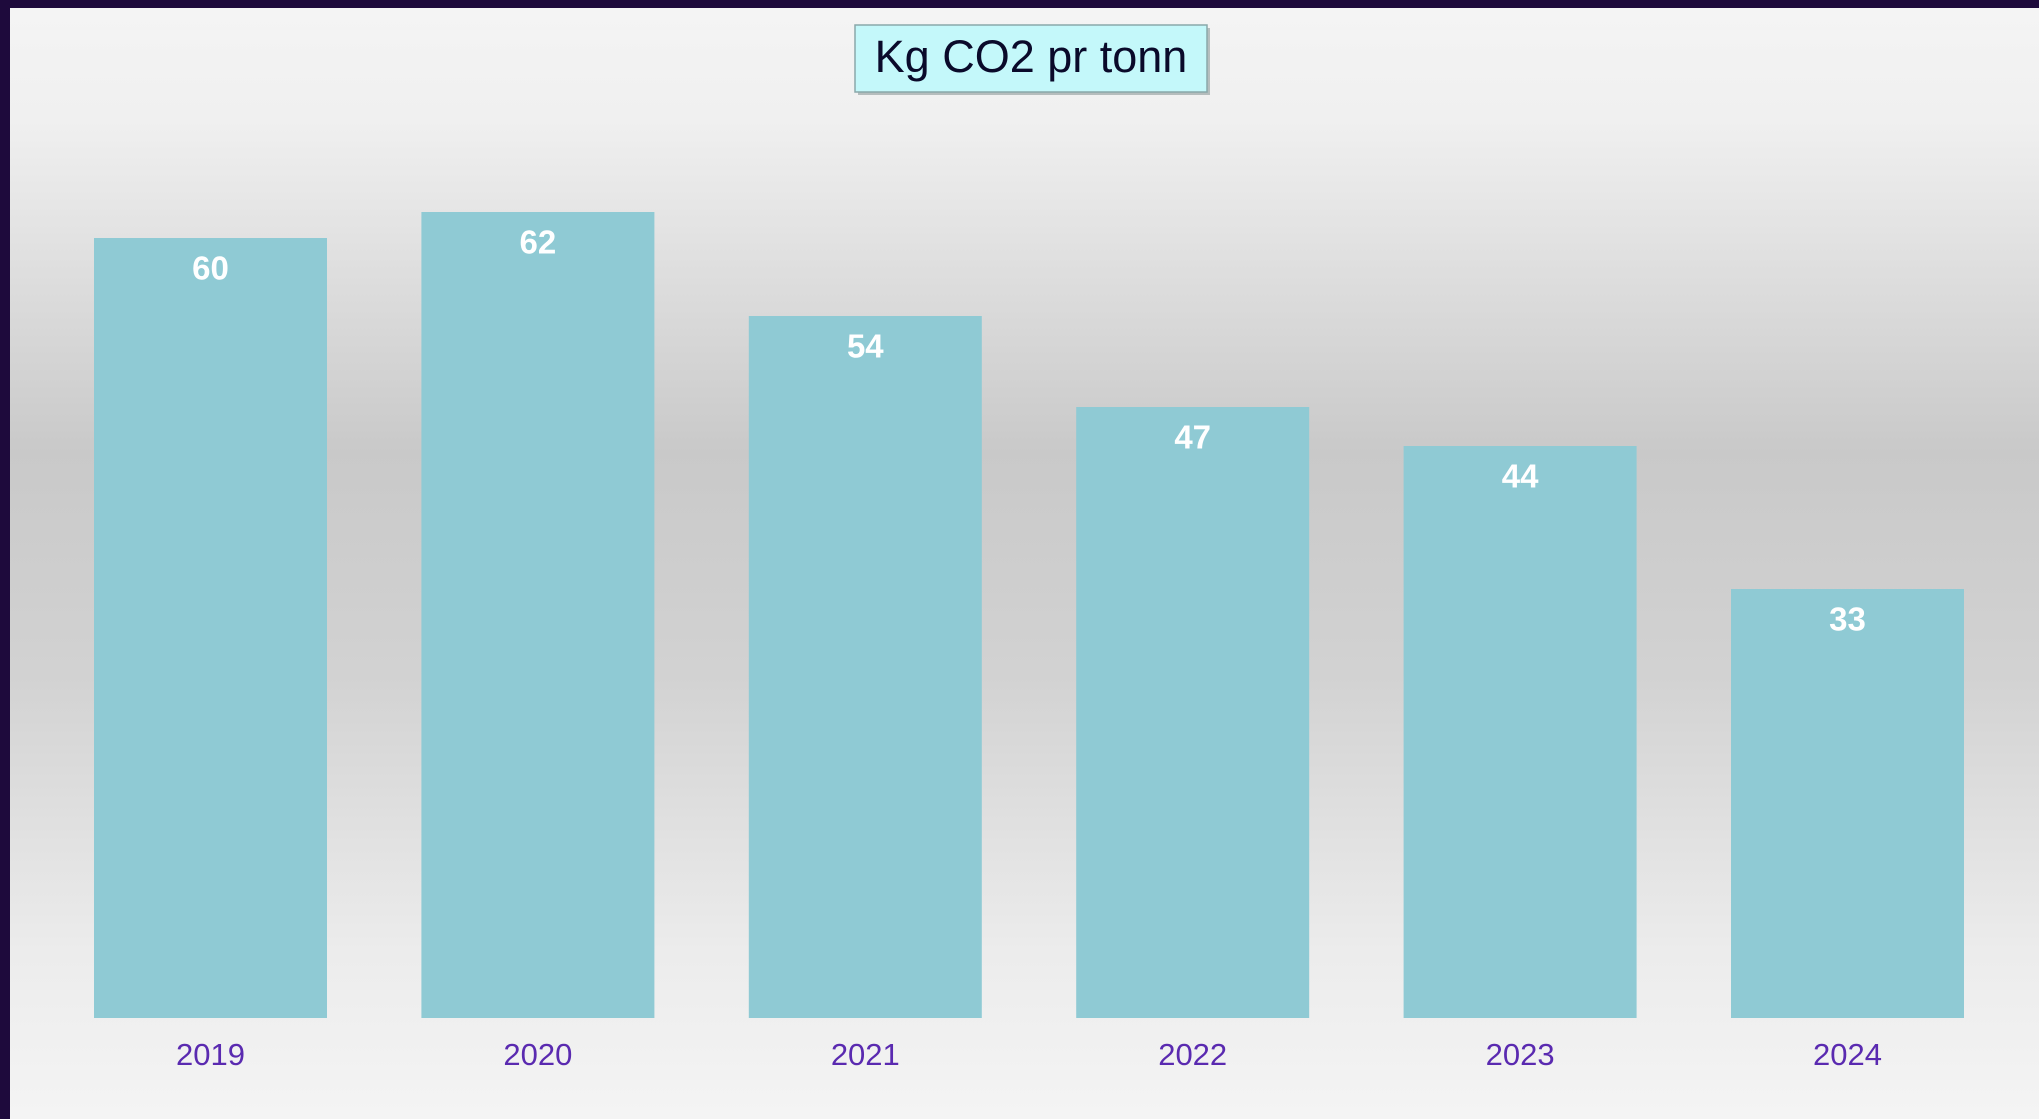 Image resolution: width=2039 pixels, height=1119 pixels. Describe the element at coordinates (538, 242) in the screenshot. I see `value-label: 62` at that location.